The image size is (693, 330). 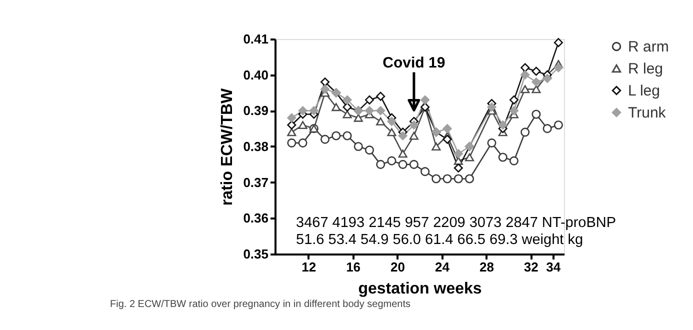 What do you see at coordinates (647, 113) in the screenshot?
I see `legend-label: Trunk` at bounding box center [647, 113].